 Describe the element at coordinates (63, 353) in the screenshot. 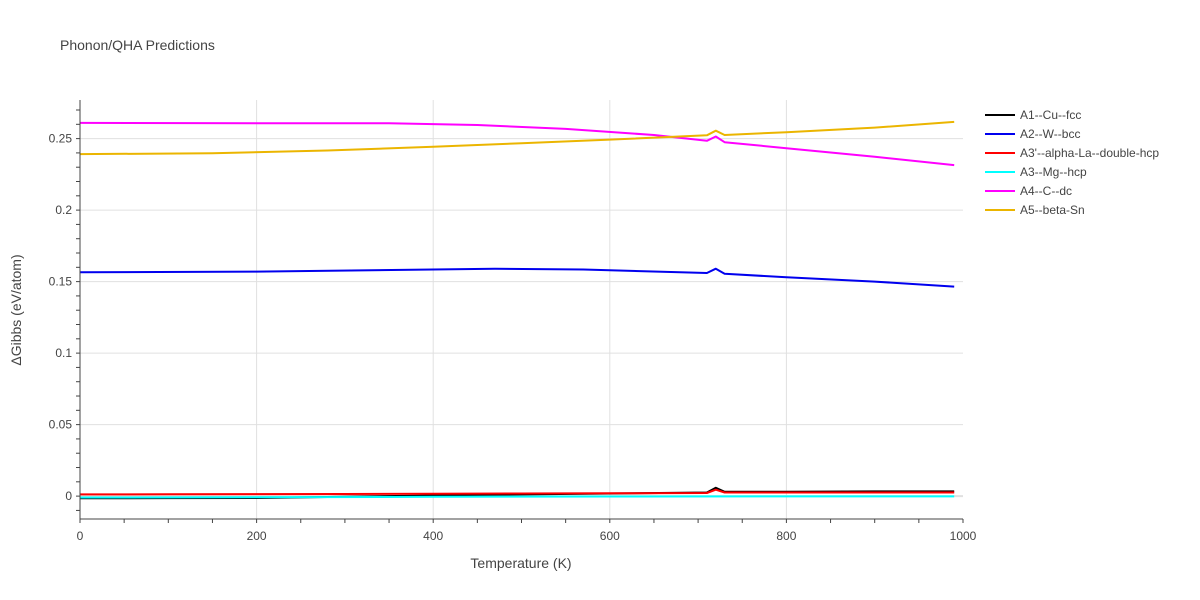

I see `y-tick-label: 0.1` at that location.